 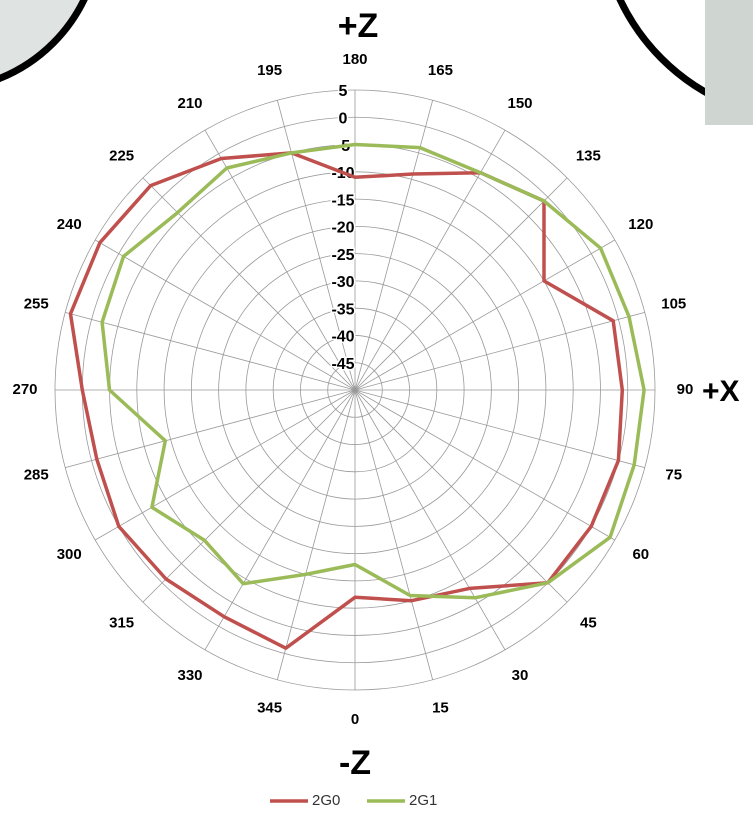 I want to click on r-tick-label: -45, so click(x=342, y=364).